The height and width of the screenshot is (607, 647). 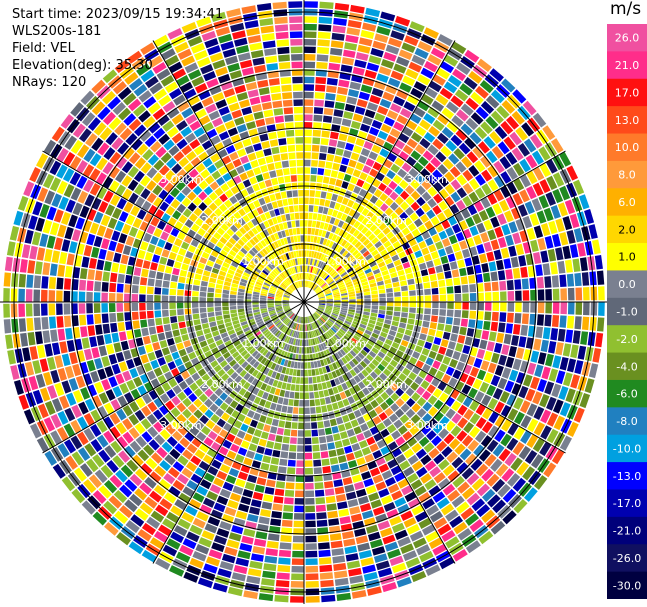 I want to click on colorbar-tick-label: 17.0, so click(x=627, y=92).